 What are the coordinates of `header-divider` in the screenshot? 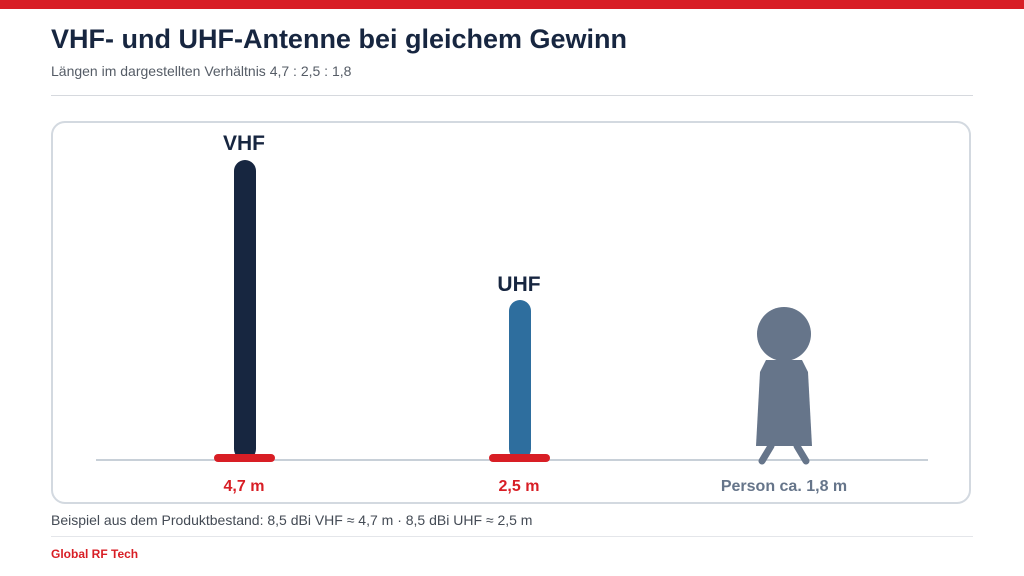 It's located at (512, 95).